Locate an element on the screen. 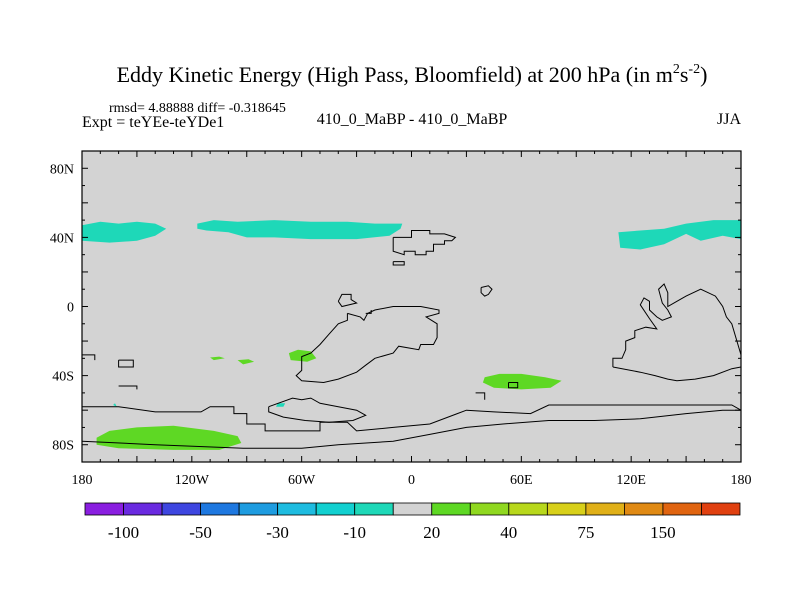 Image resolution: width=800 pixels, height=600 pixels. colorbar-label: 150 is located at coordinates (663, 532).